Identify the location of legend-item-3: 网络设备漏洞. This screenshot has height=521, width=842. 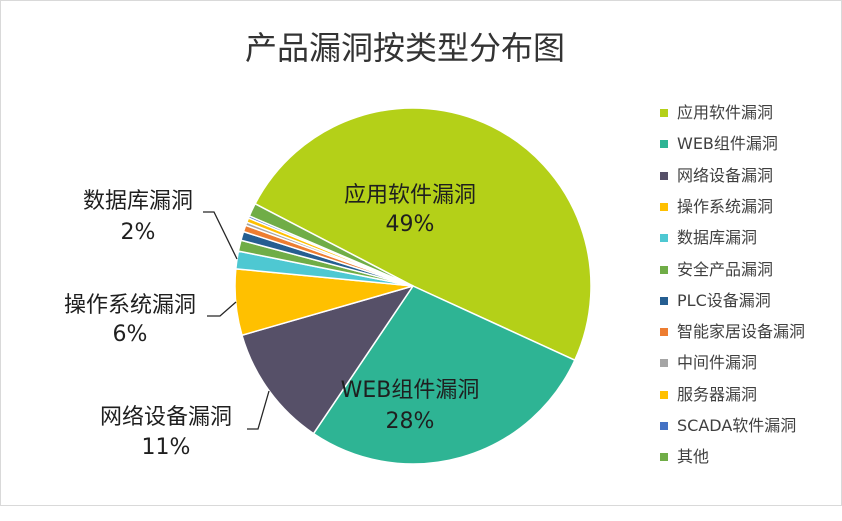
(715, 176).